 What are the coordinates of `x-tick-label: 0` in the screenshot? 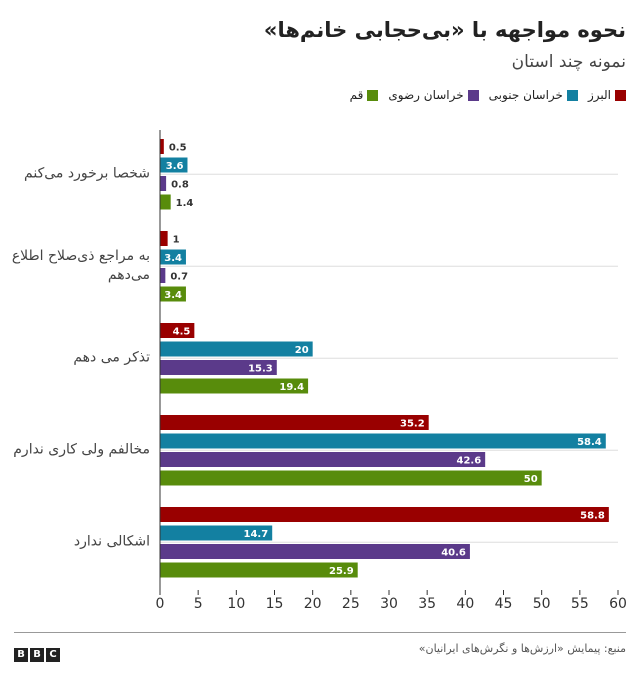 It's located at (160, 604).